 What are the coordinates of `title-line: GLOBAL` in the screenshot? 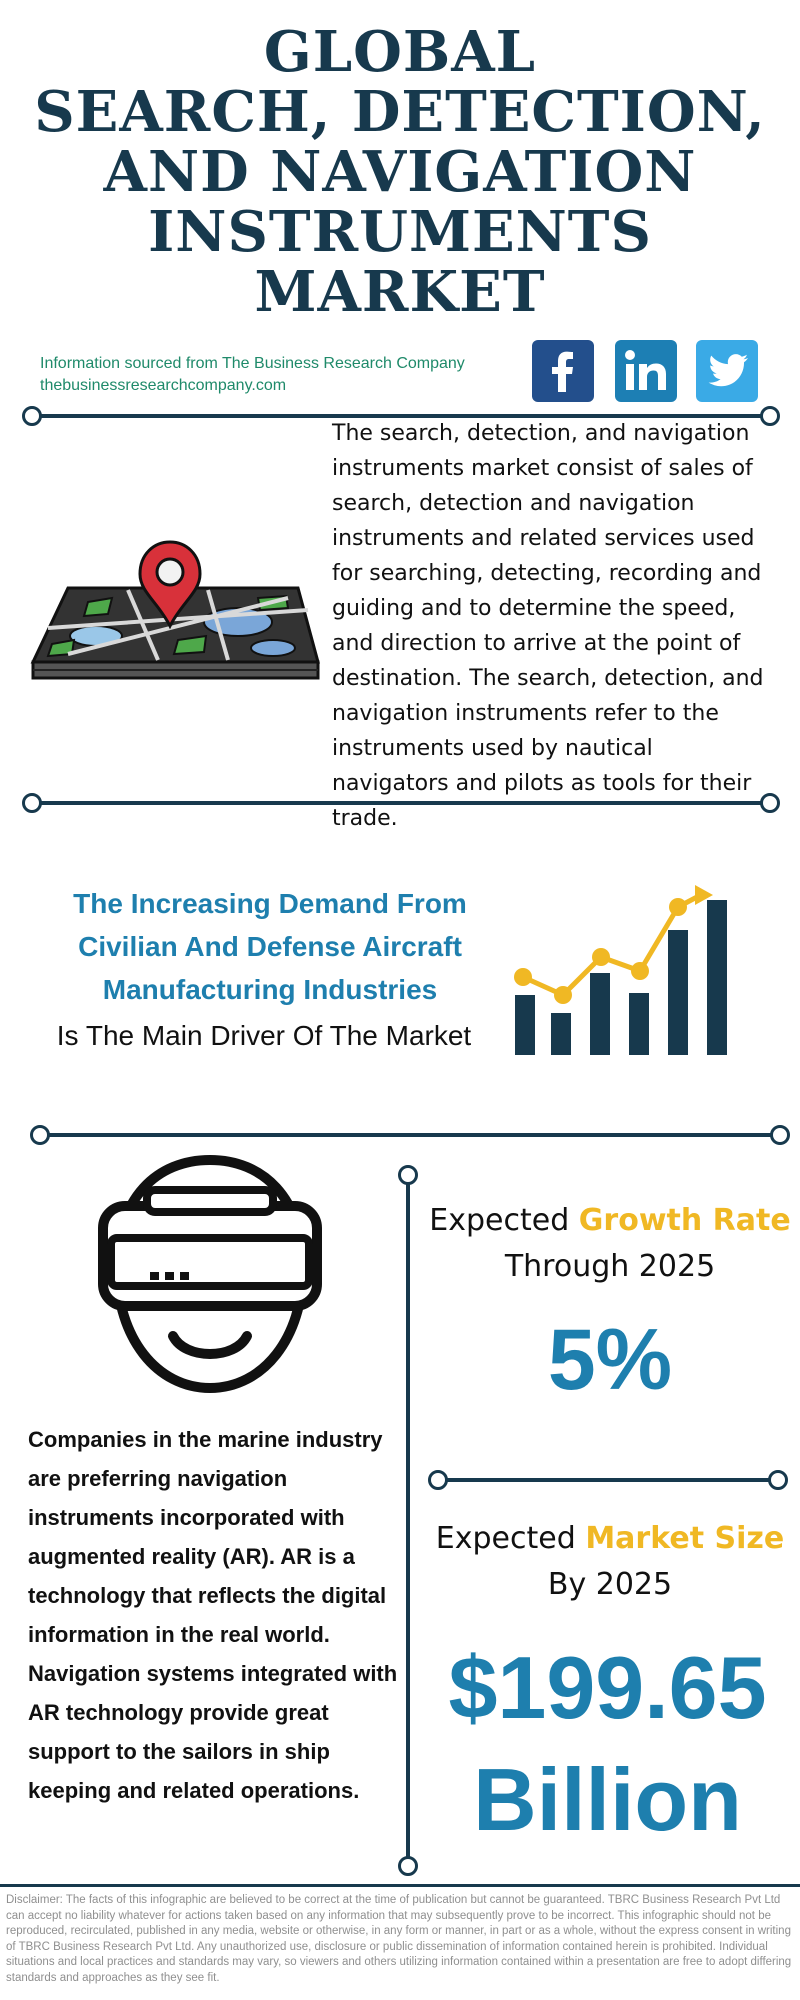 It's located at (400, 52).